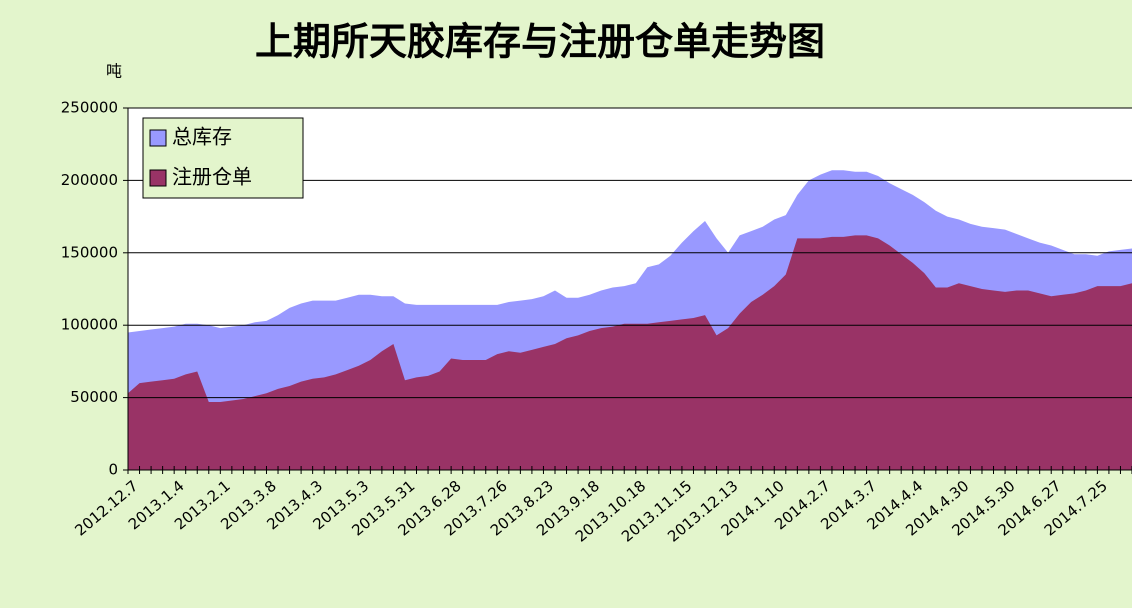 The height and width of the screenshot is (608, 1132). Describe the element at coordinates (89, 325) in the screenshot. I see `y-tick-label: 100000` at that location.